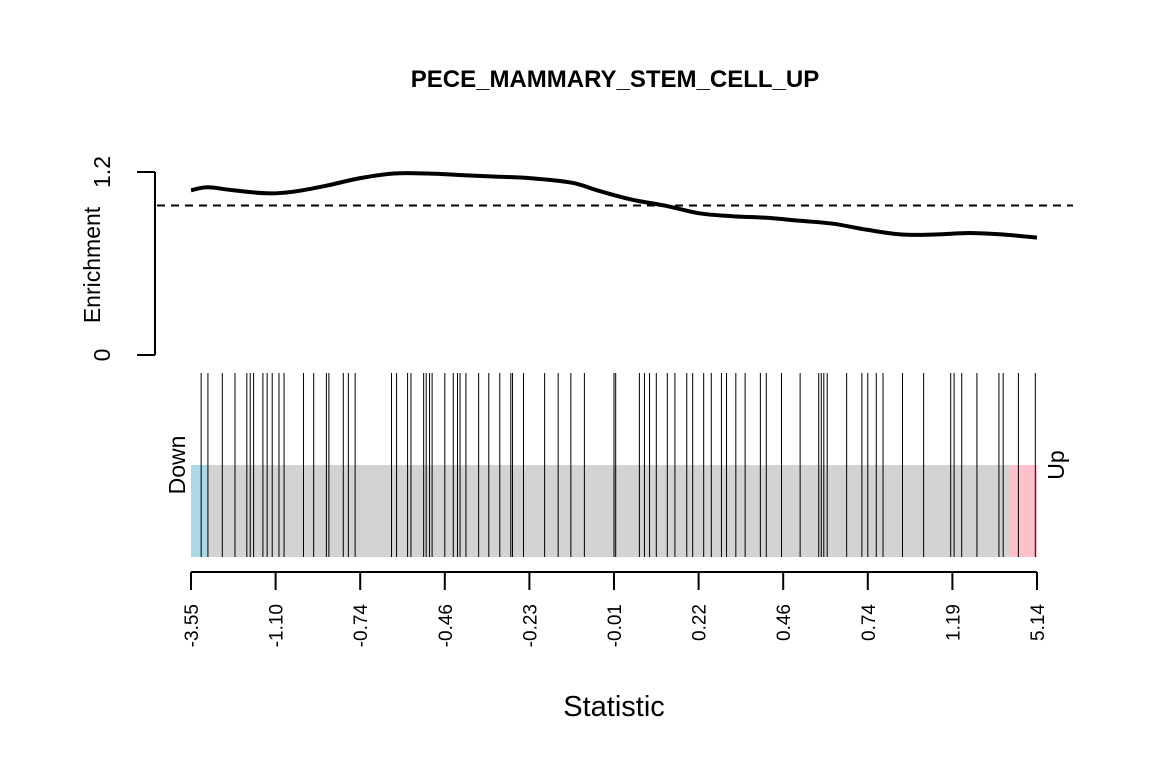 This screenshot has width=1152, height=768. Describe the element at coordinates (615, 79) in the screenshot. I see `chart-title: PECE_MAMMARY_STEM_CELL_UP` at that location.